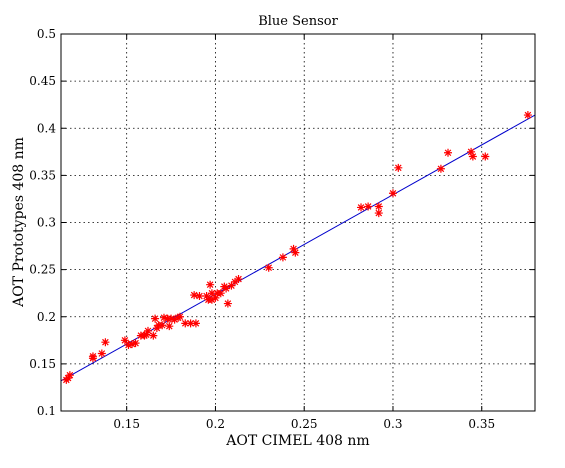 This screenshot has height=468, width=565. I want to click on x-tick-label: 0.15, so click(126, 424).